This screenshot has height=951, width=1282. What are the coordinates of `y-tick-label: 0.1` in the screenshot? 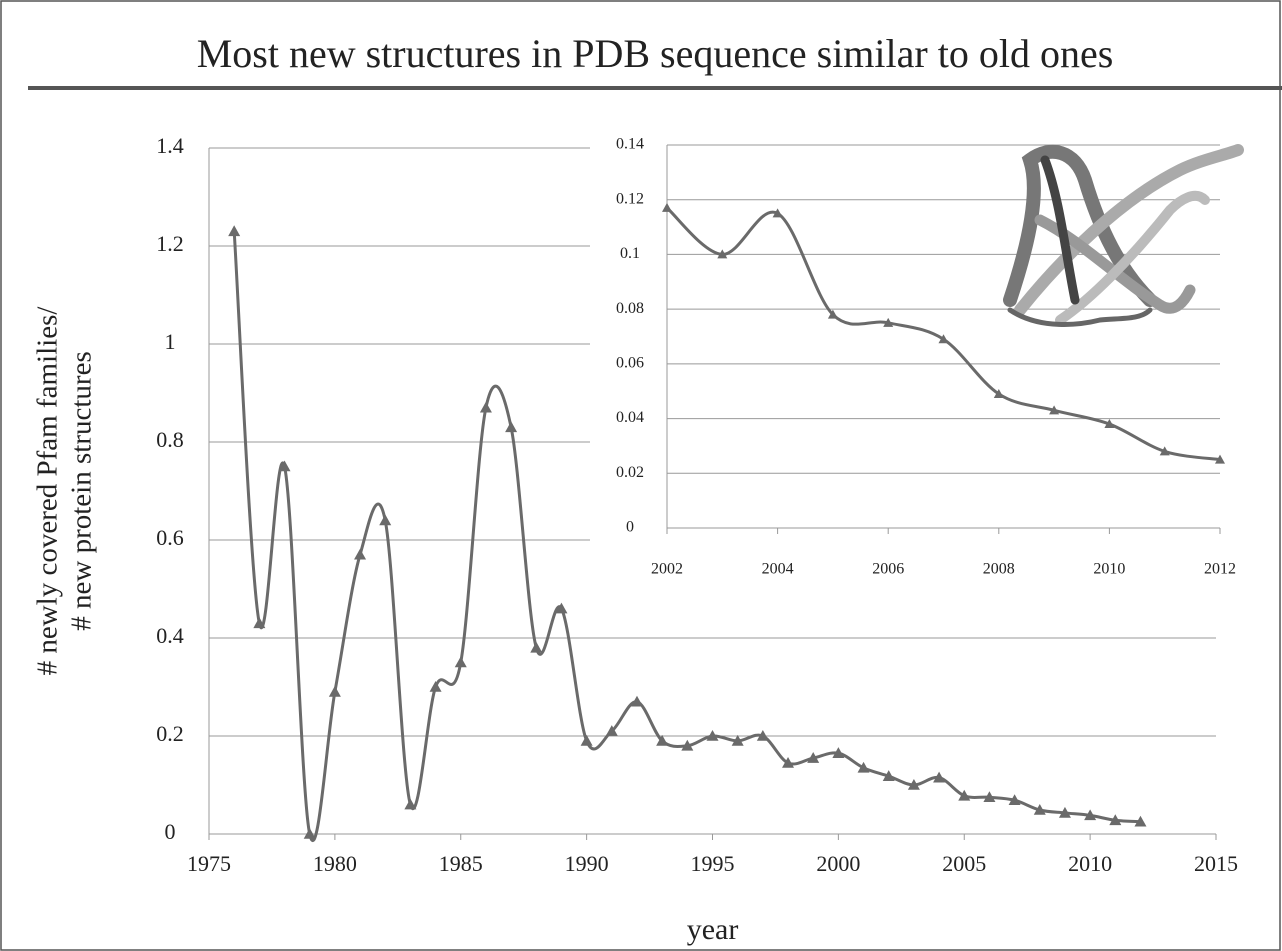 It's located at (630, 253).